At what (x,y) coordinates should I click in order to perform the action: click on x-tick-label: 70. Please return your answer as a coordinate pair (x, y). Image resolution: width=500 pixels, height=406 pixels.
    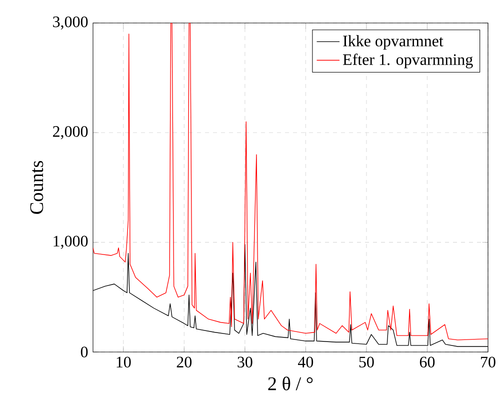
    Looking at the image, I should click on (488, 362).